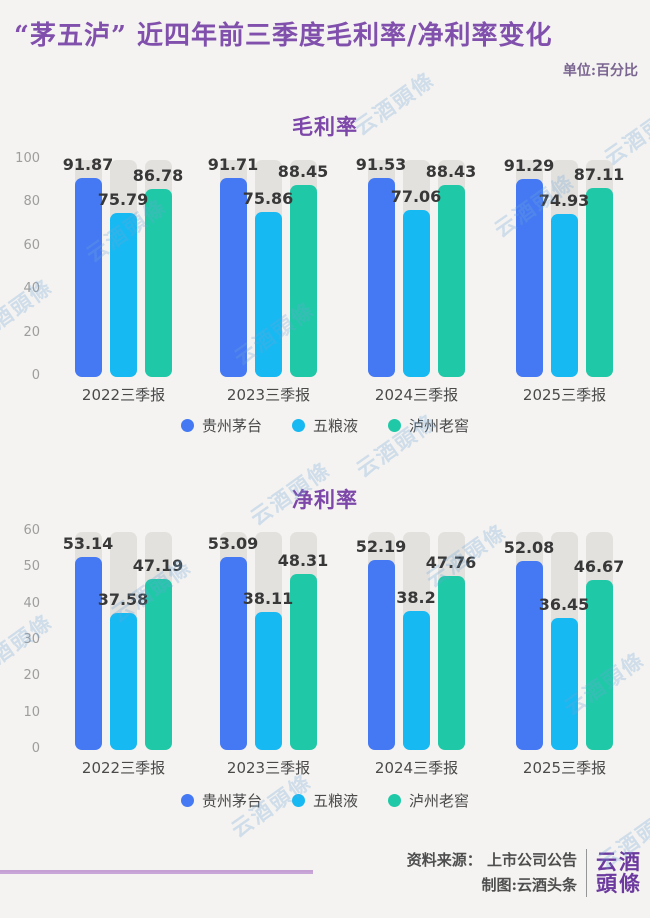  What do you see at coordinates (31, 289) in the screenshot?
I see `y-axis-tick: 40` at bounding box center [31, 289].